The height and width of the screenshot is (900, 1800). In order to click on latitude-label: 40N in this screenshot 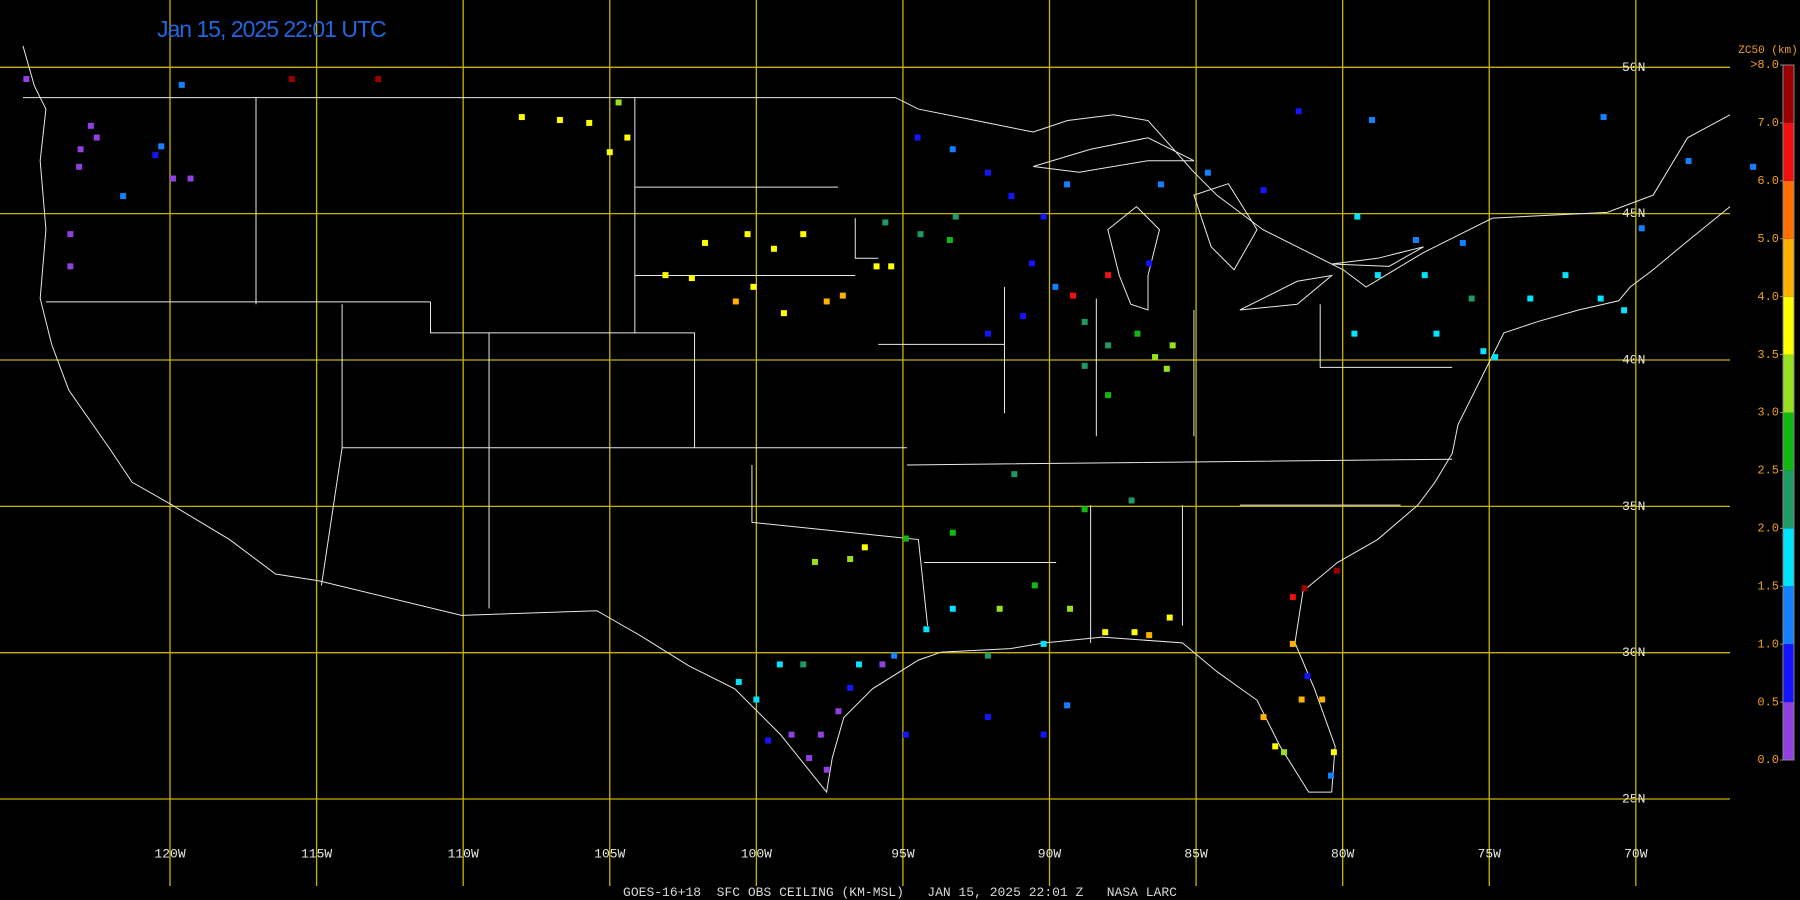, I will do `click(1633, 359)`.